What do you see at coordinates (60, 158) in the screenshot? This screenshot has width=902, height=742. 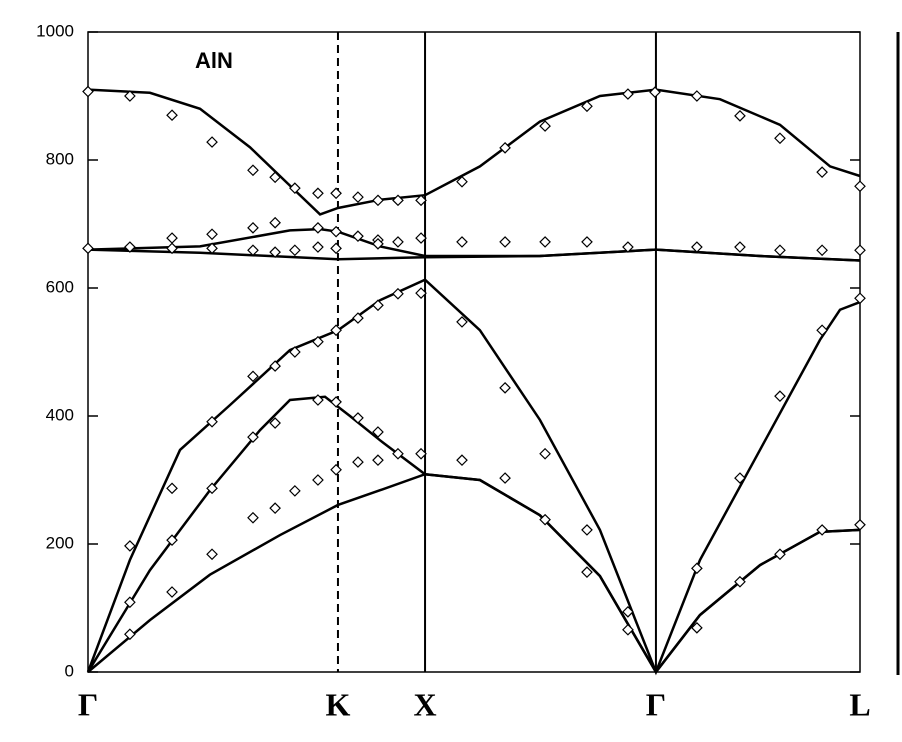 I see `y-tick-label: 800` at bounding box center [60, 158].